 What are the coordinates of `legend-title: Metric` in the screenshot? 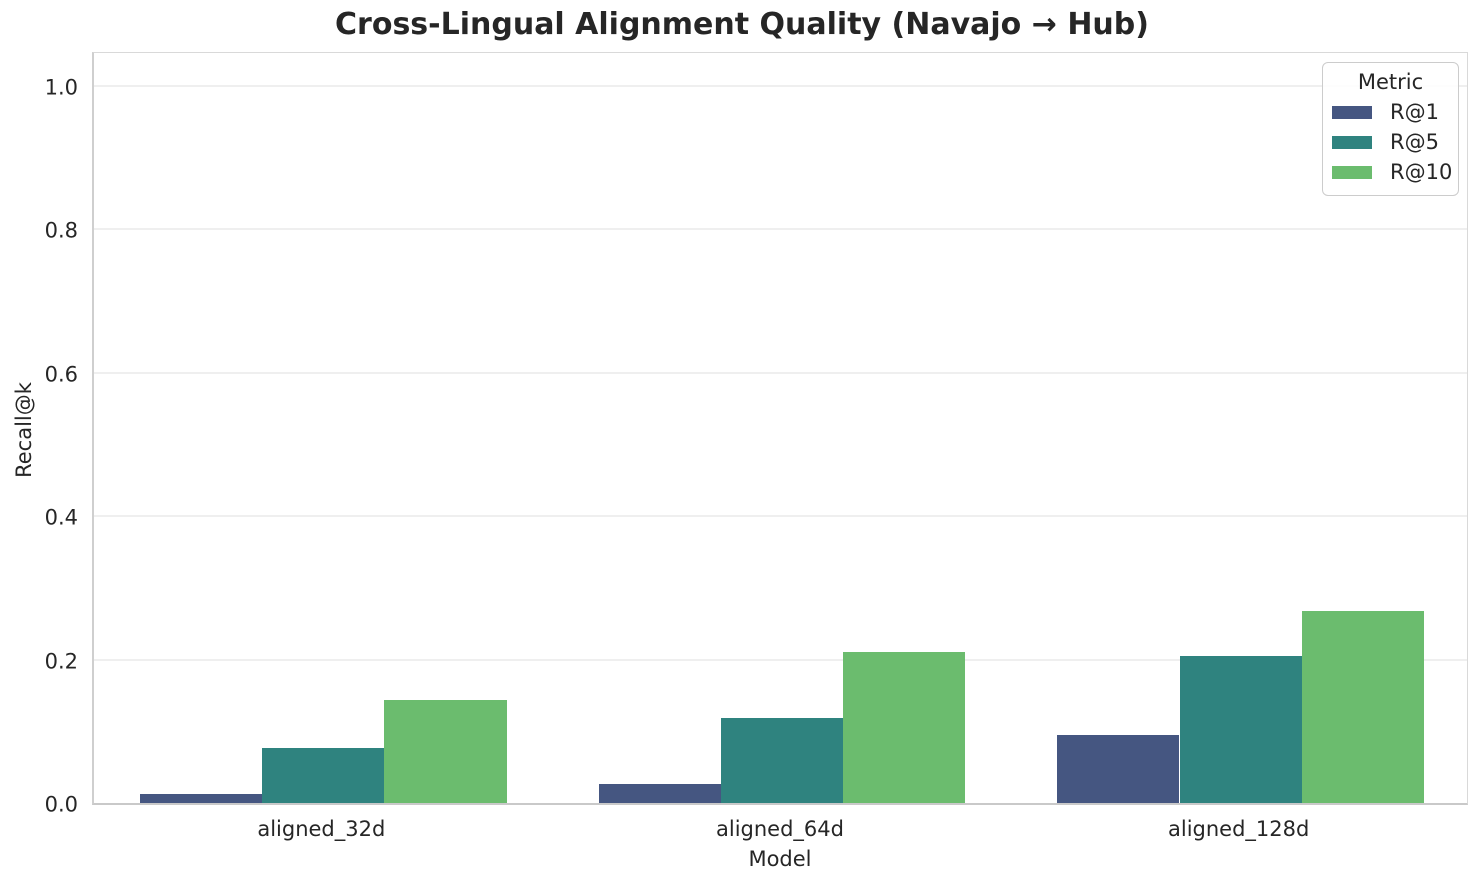 It's located at (1390, 82).